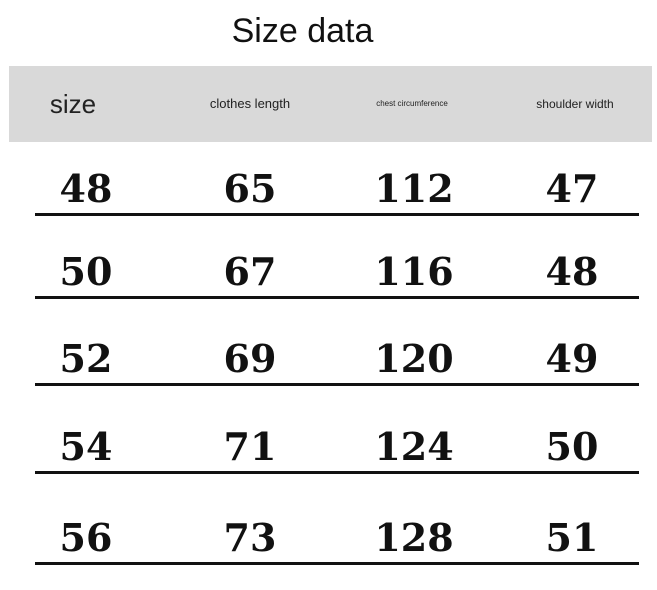 The width and height of the screenshot is (657, 590). Describe the element at coordinates (86, 537) in the screenshot. I see `table-cell: 56` at that location.